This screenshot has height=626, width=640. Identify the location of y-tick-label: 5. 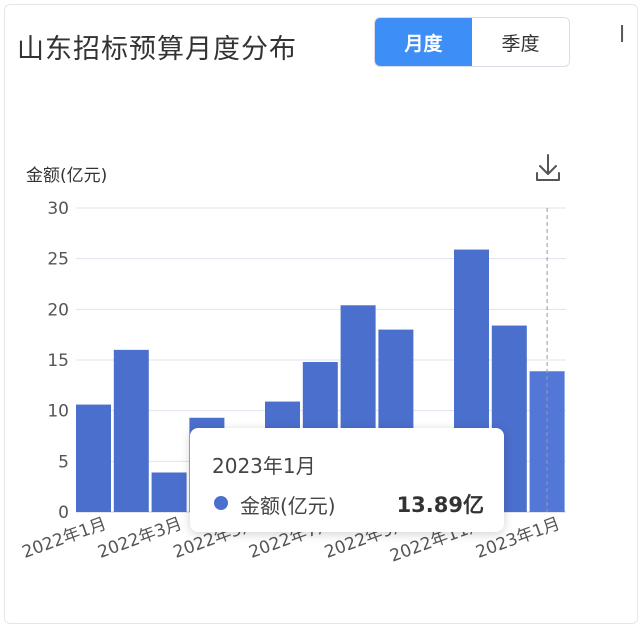
(63, 462).